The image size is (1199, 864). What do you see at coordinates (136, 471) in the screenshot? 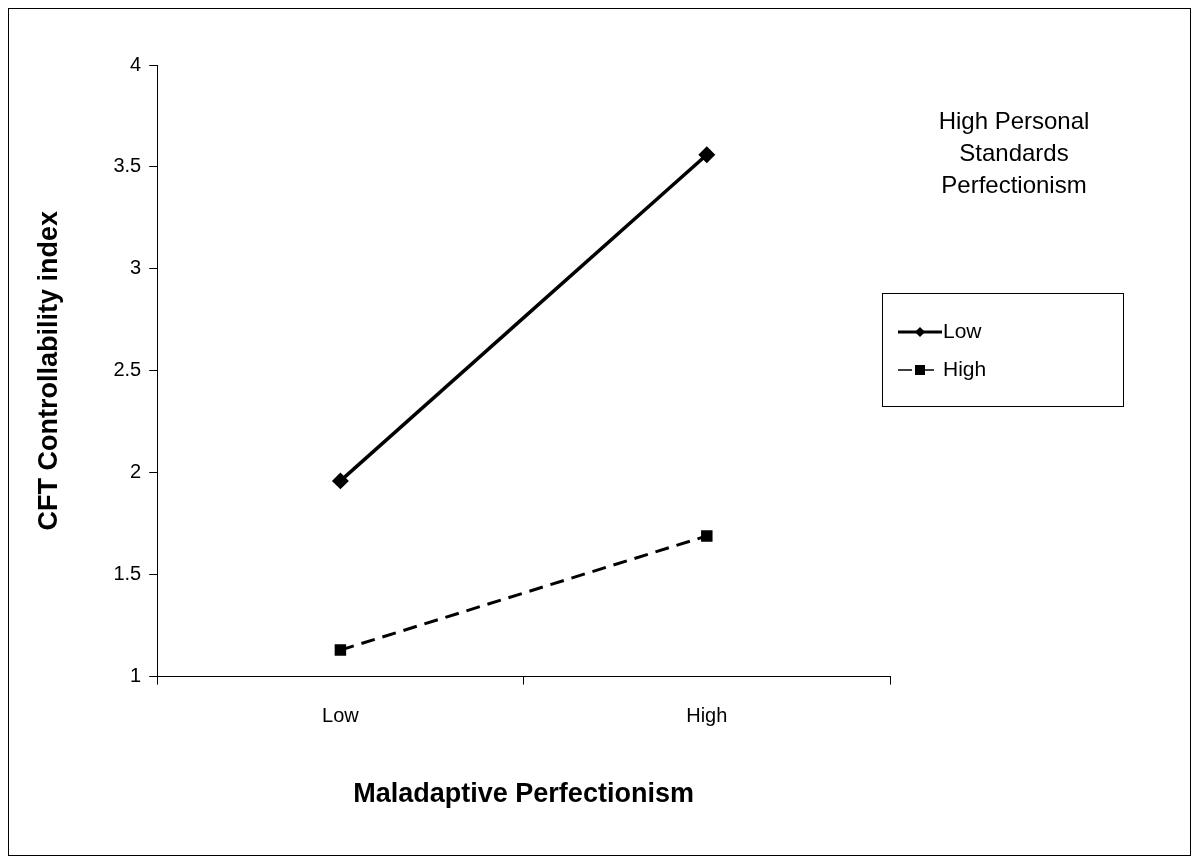
I see `y-tick-label: 2` at bounding box center [136, 471].